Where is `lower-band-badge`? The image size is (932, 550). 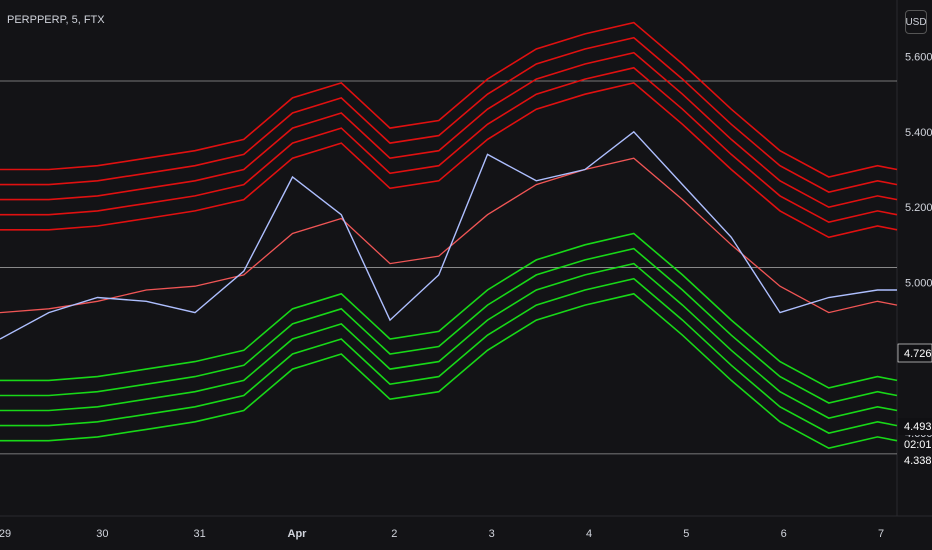
lower-band-badge is located at coordinates (915, 426).